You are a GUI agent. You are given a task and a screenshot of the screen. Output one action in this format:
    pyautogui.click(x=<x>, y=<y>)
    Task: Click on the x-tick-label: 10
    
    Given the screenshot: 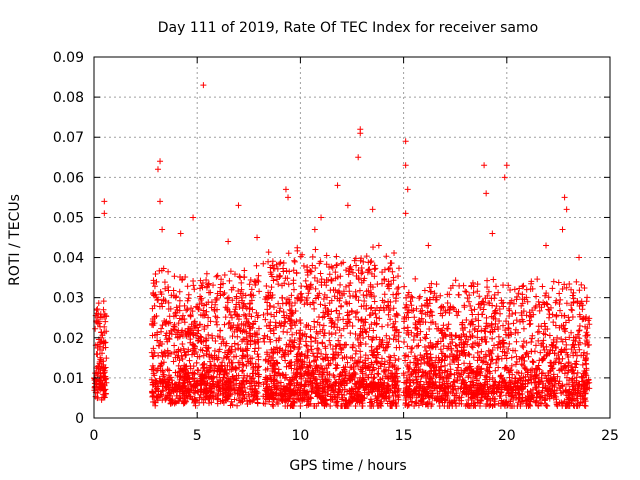 What is the action you would take?
    pyautogui.click(x=300, y=436)
    